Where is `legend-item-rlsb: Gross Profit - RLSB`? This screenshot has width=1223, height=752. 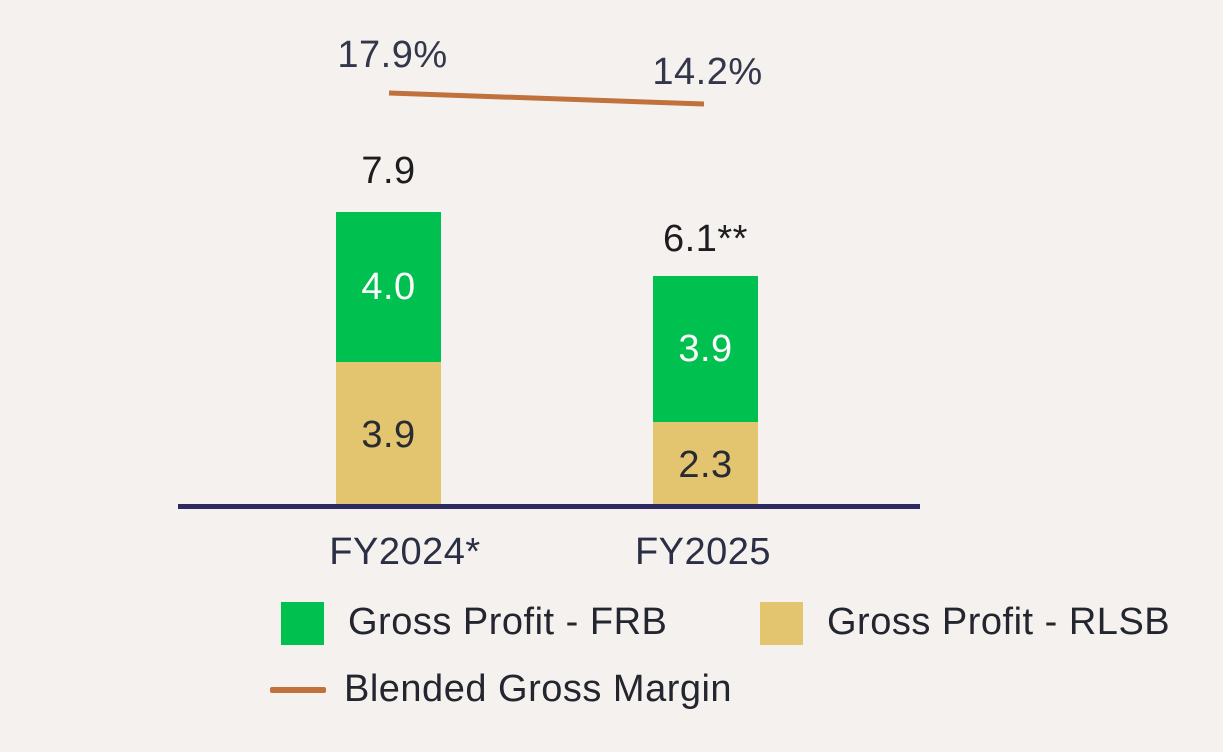 legend-item-rlsb: Gross Profit - RLSB is located at coordinates (965, 623).